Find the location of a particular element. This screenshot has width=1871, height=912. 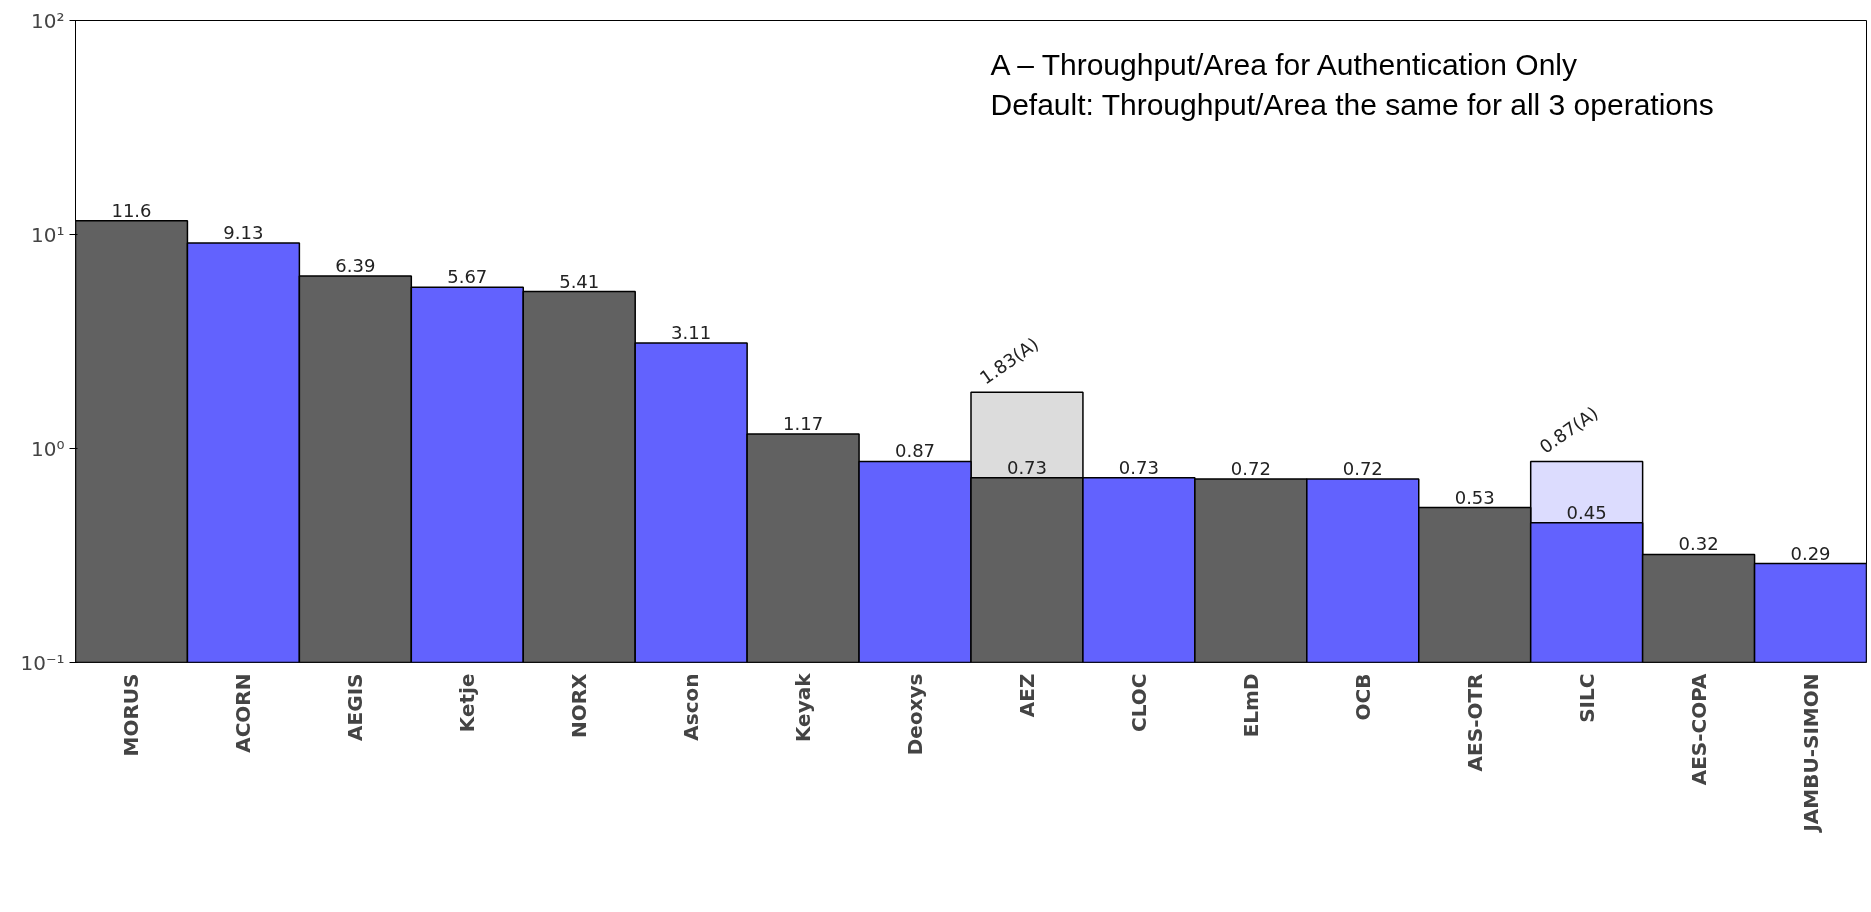

y-tick-label: 10² is located at coordinates (48, 20).